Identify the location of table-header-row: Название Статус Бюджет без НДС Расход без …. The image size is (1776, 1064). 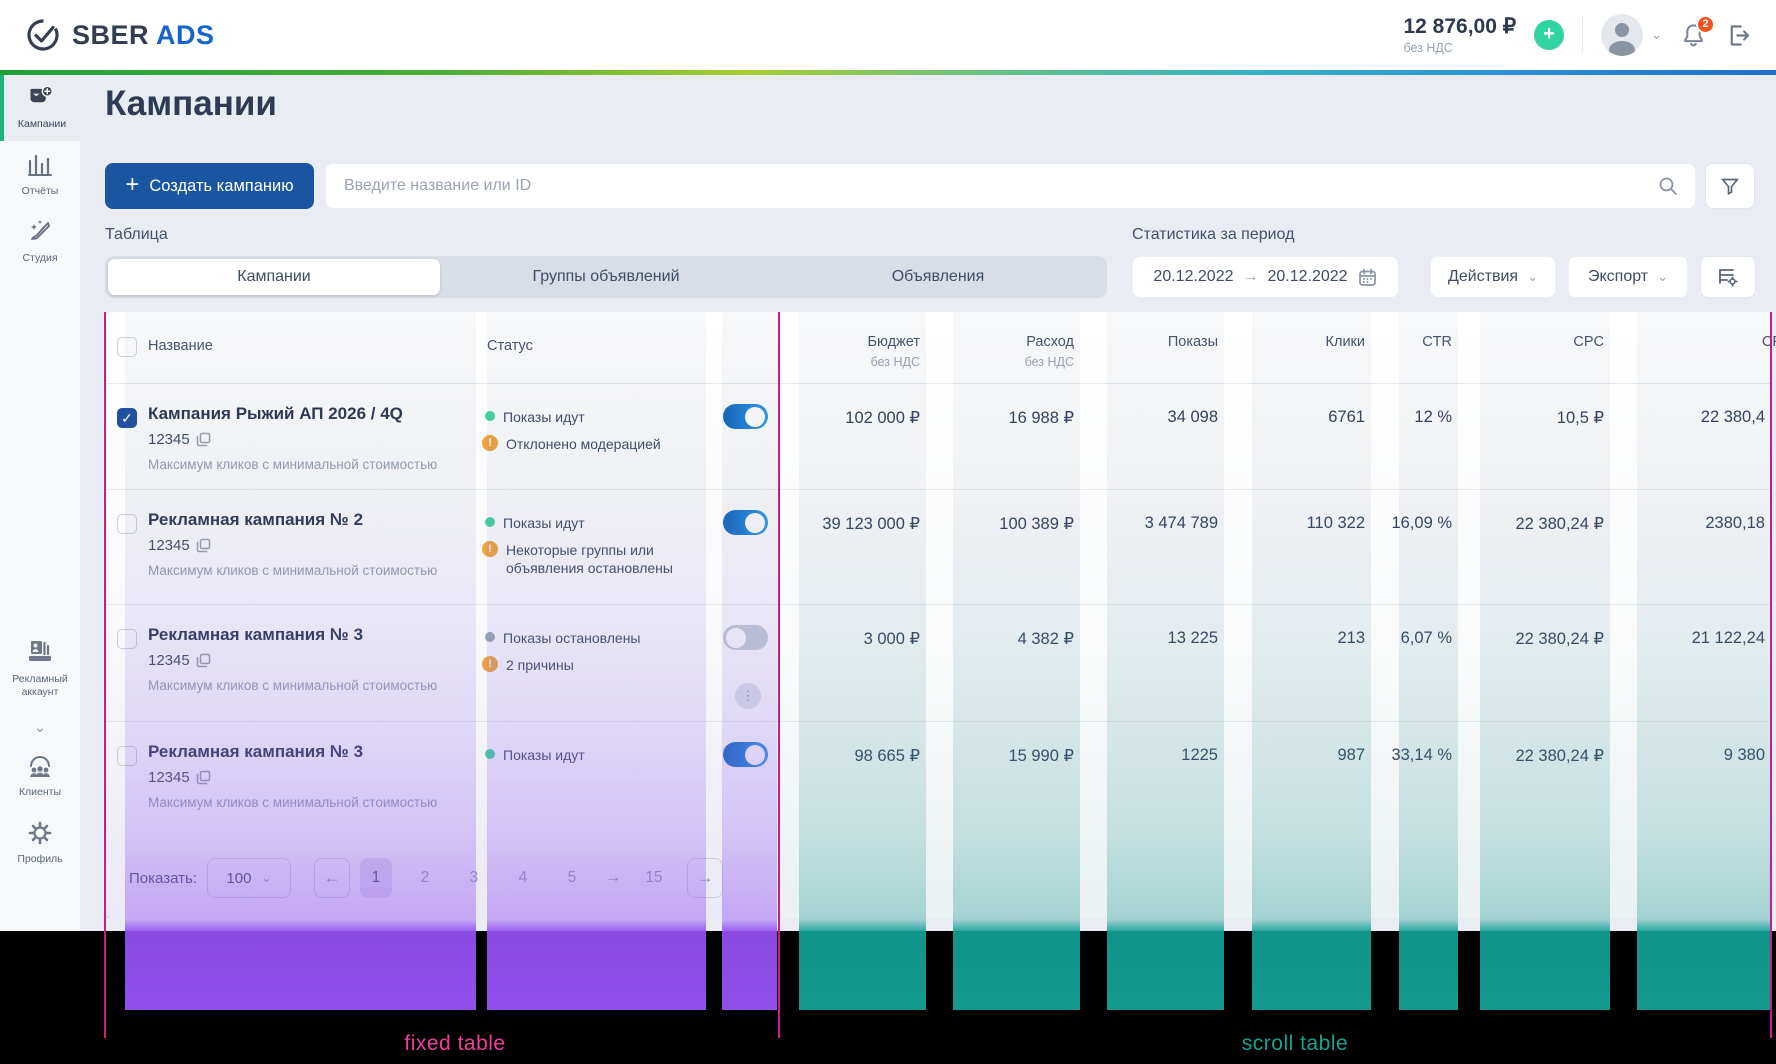
(940, 348).